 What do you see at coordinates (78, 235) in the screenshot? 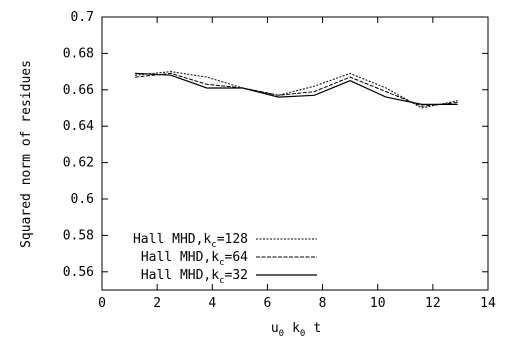
I see `y-tick-label: 0.58` at bounding box center [78, 235].